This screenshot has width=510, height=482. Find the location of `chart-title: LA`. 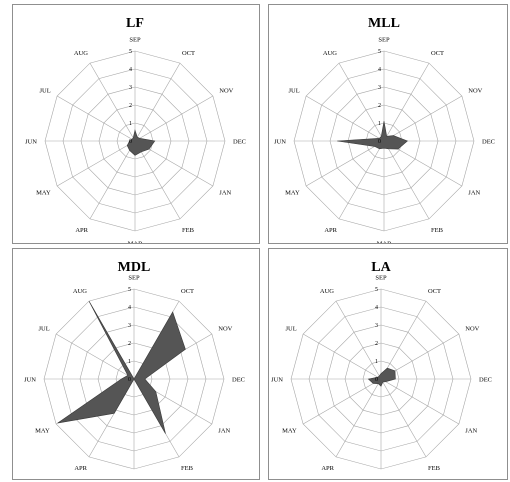

chart-title: LA is located at coordinates (381, 267).